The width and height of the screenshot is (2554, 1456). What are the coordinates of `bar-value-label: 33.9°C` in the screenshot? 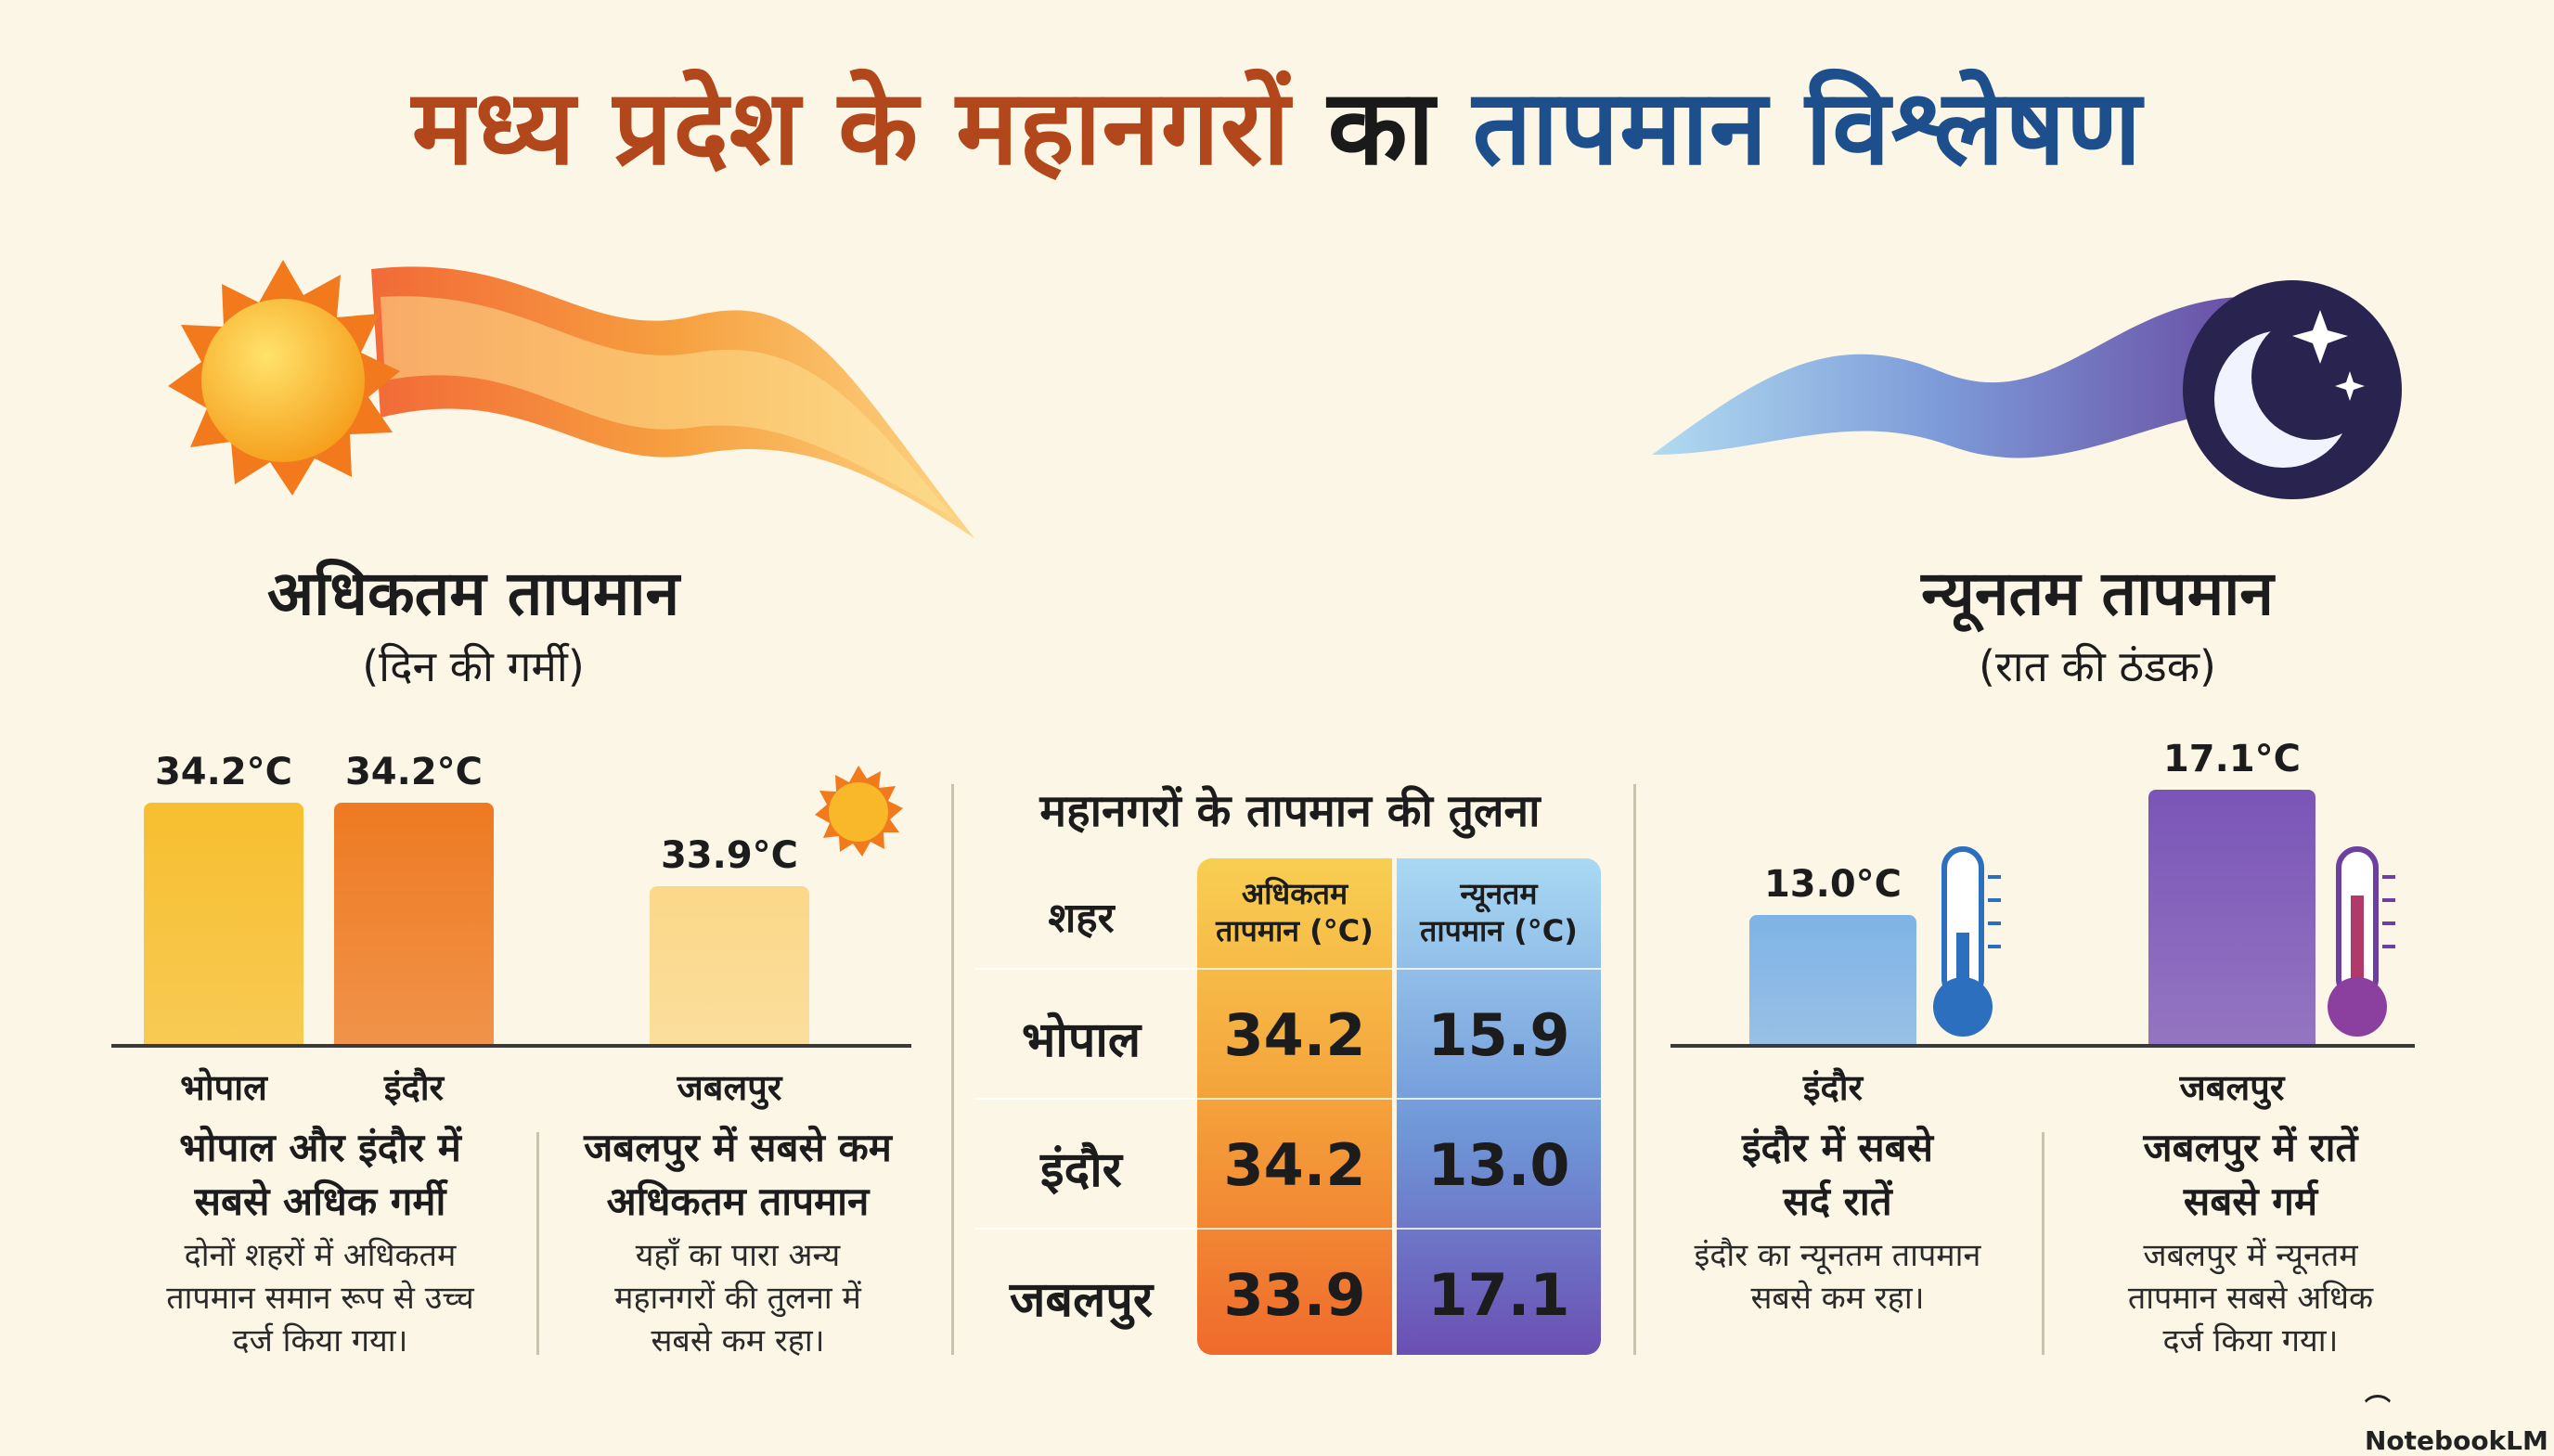 It's located at (729, 855).